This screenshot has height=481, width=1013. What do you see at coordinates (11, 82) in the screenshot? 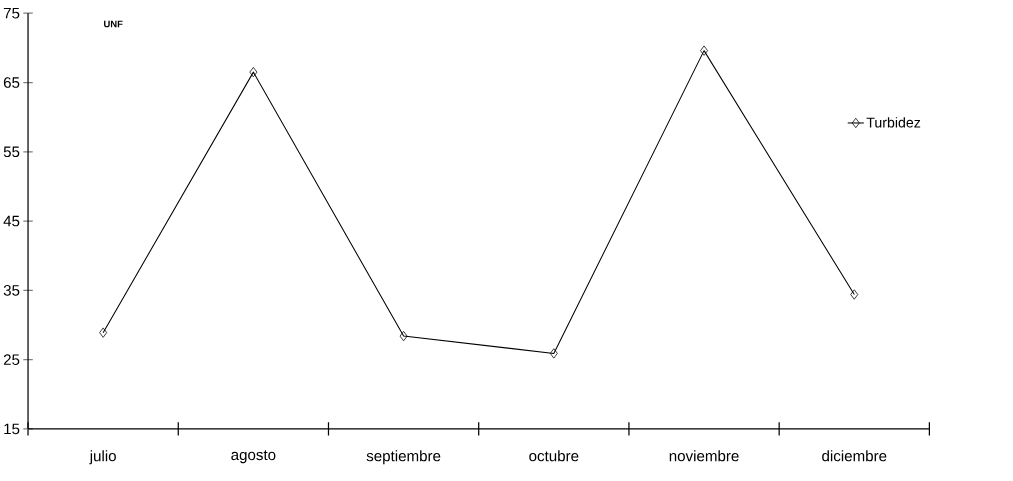
I see `y-tick-label: 65` at bounding box center [11, 82].